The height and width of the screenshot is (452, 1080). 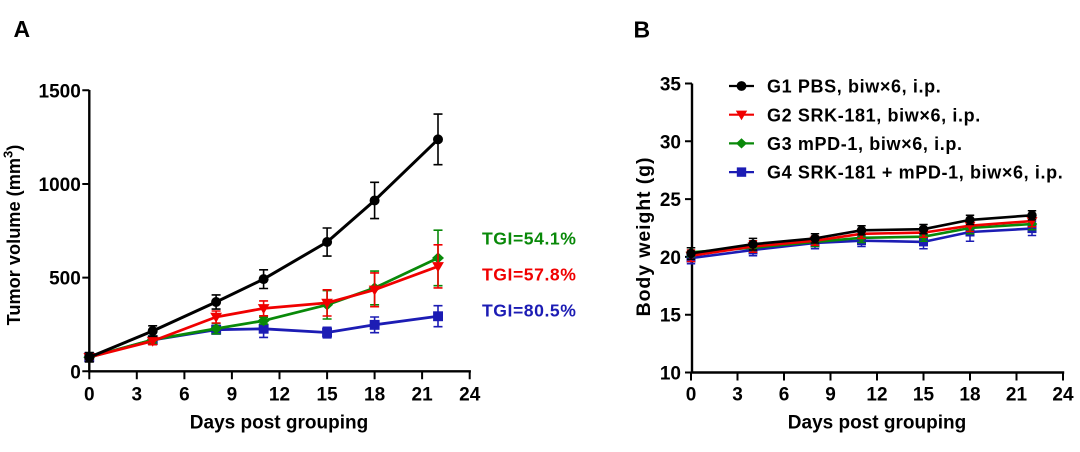 What do you see at coordinates (642, 29) in the screenshot?
I see `svg-text: B` at bounding box center [642, 29].